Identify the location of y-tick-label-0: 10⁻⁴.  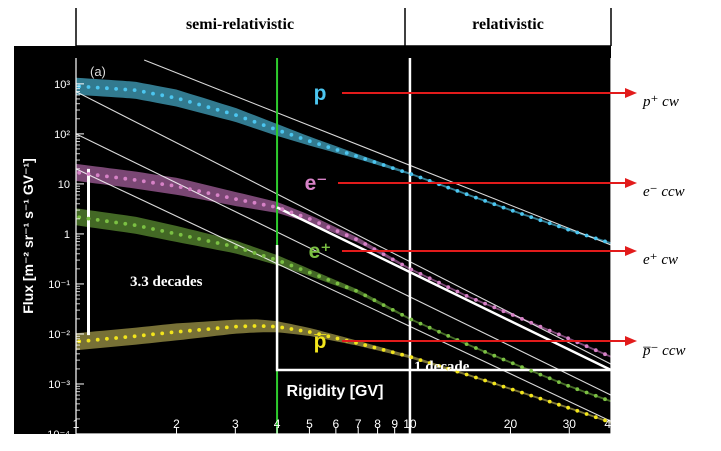
(58, 435).